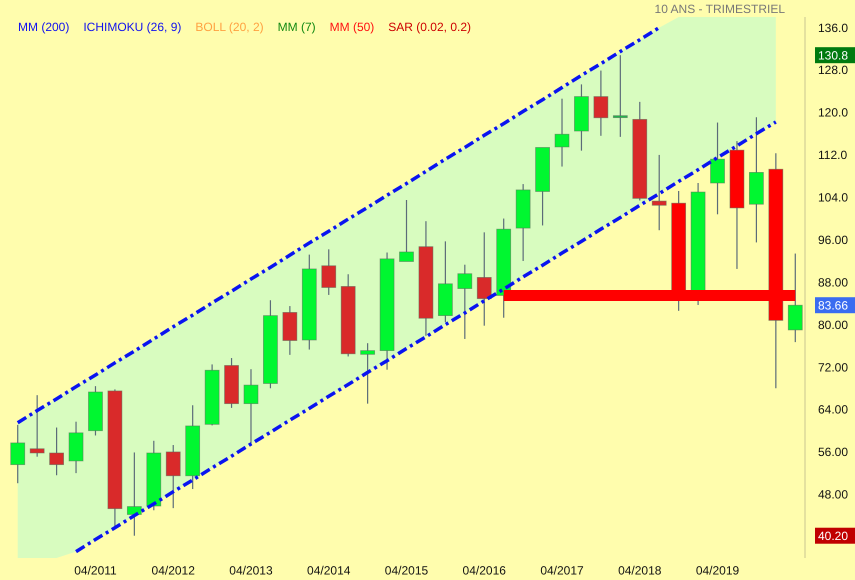 The image size is (855, 580). I want to click on x-tick-label: 04/2013, so click(251, 571).